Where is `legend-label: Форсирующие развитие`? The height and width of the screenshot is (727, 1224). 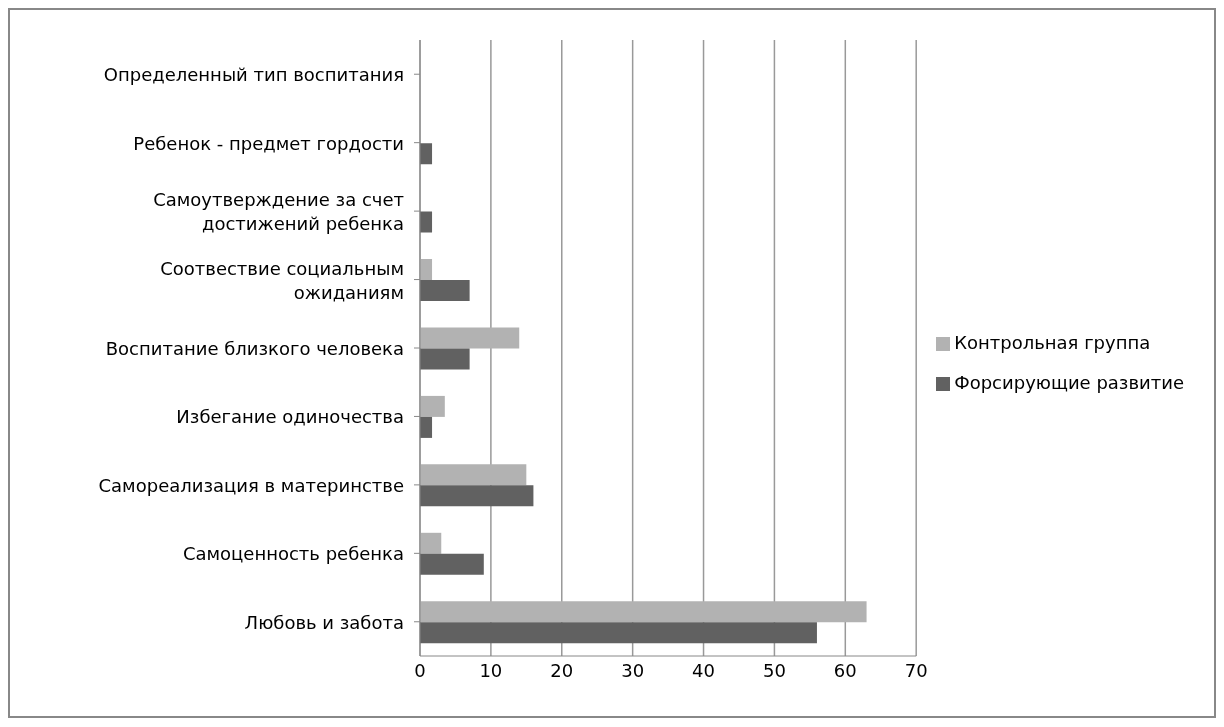 legend-label: Форсирующие развитие is located at coordinates (1069, 382).